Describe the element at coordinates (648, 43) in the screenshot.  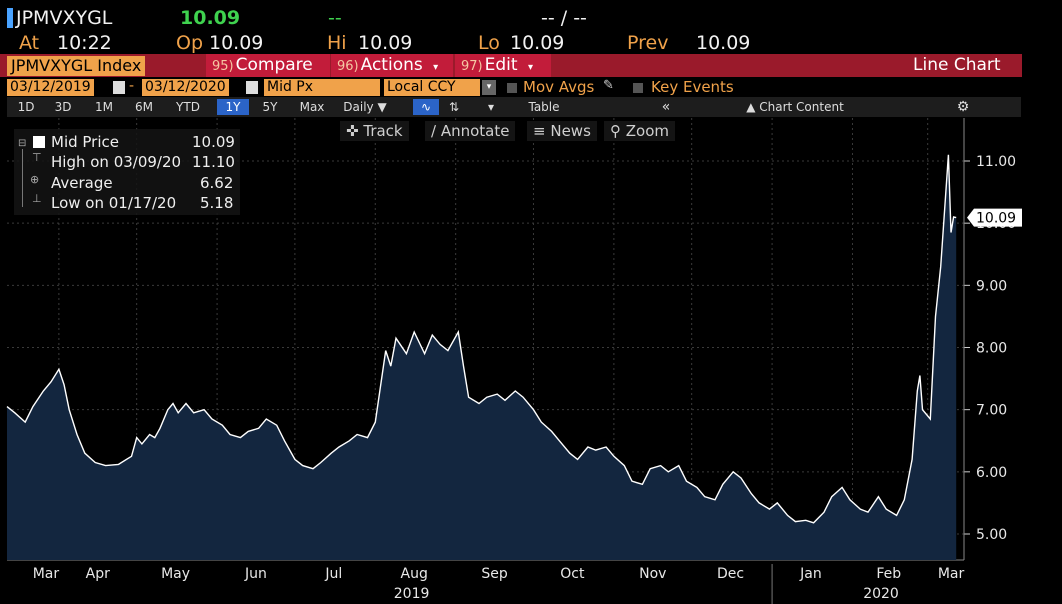
I see `prev-label: Prev` at that location.